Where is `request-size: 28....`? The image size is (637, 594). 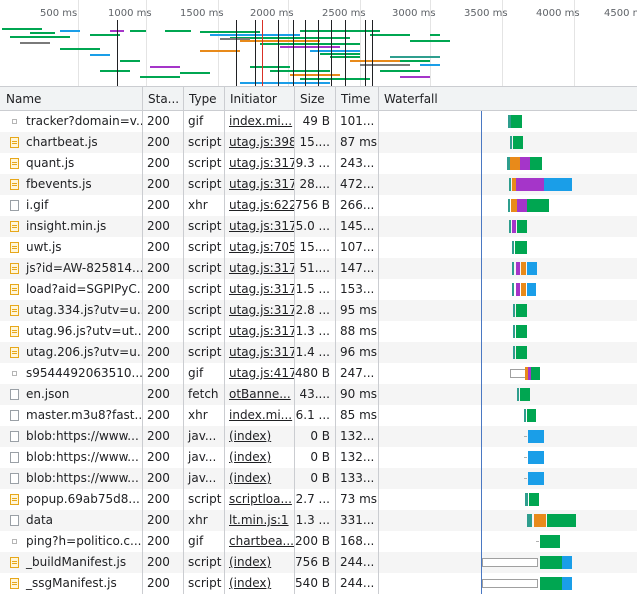 request-size: 28.... is located at coordinates (314, 184).